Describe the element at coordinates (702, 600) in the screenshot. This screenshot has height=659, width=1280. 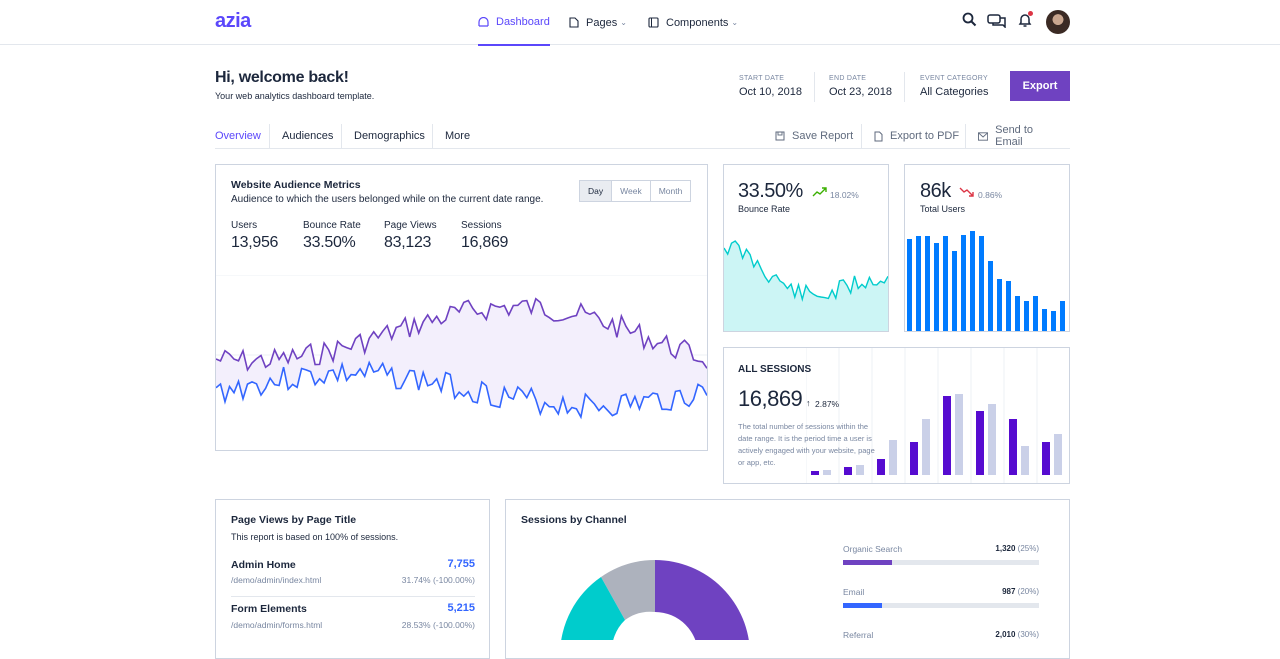
I see `donut-slice-organic` at that location.